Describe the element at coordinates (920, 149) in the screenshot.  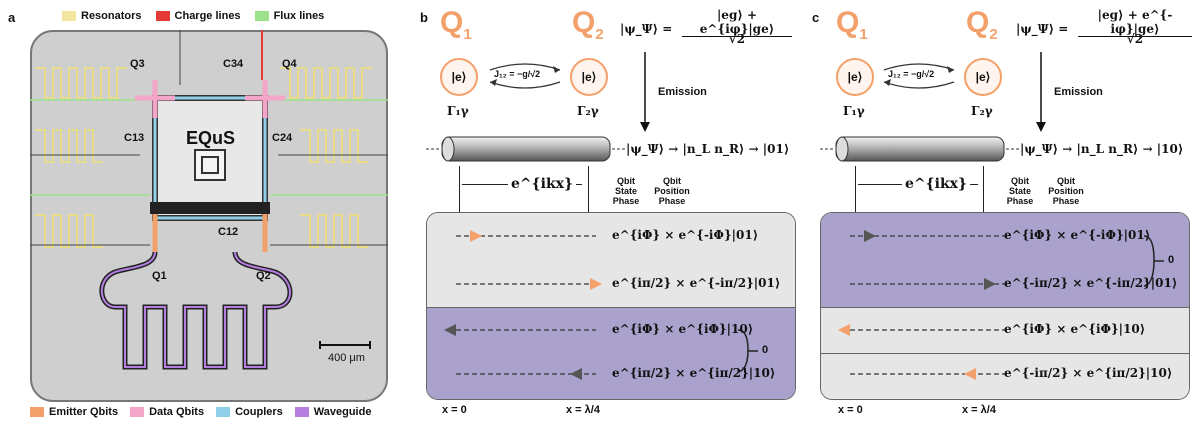
I see `c-waveguide-cylinder` at that location.